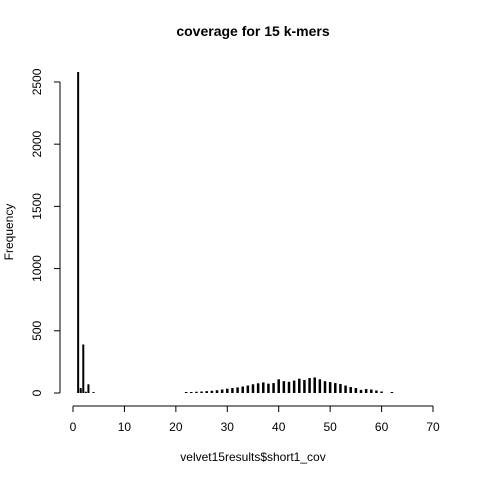 The height and width of the screenshot is (480, 480). Describe the element at coordinates (37, 268) in the screenshot. I see `y-tick-label: 1000` at that location.